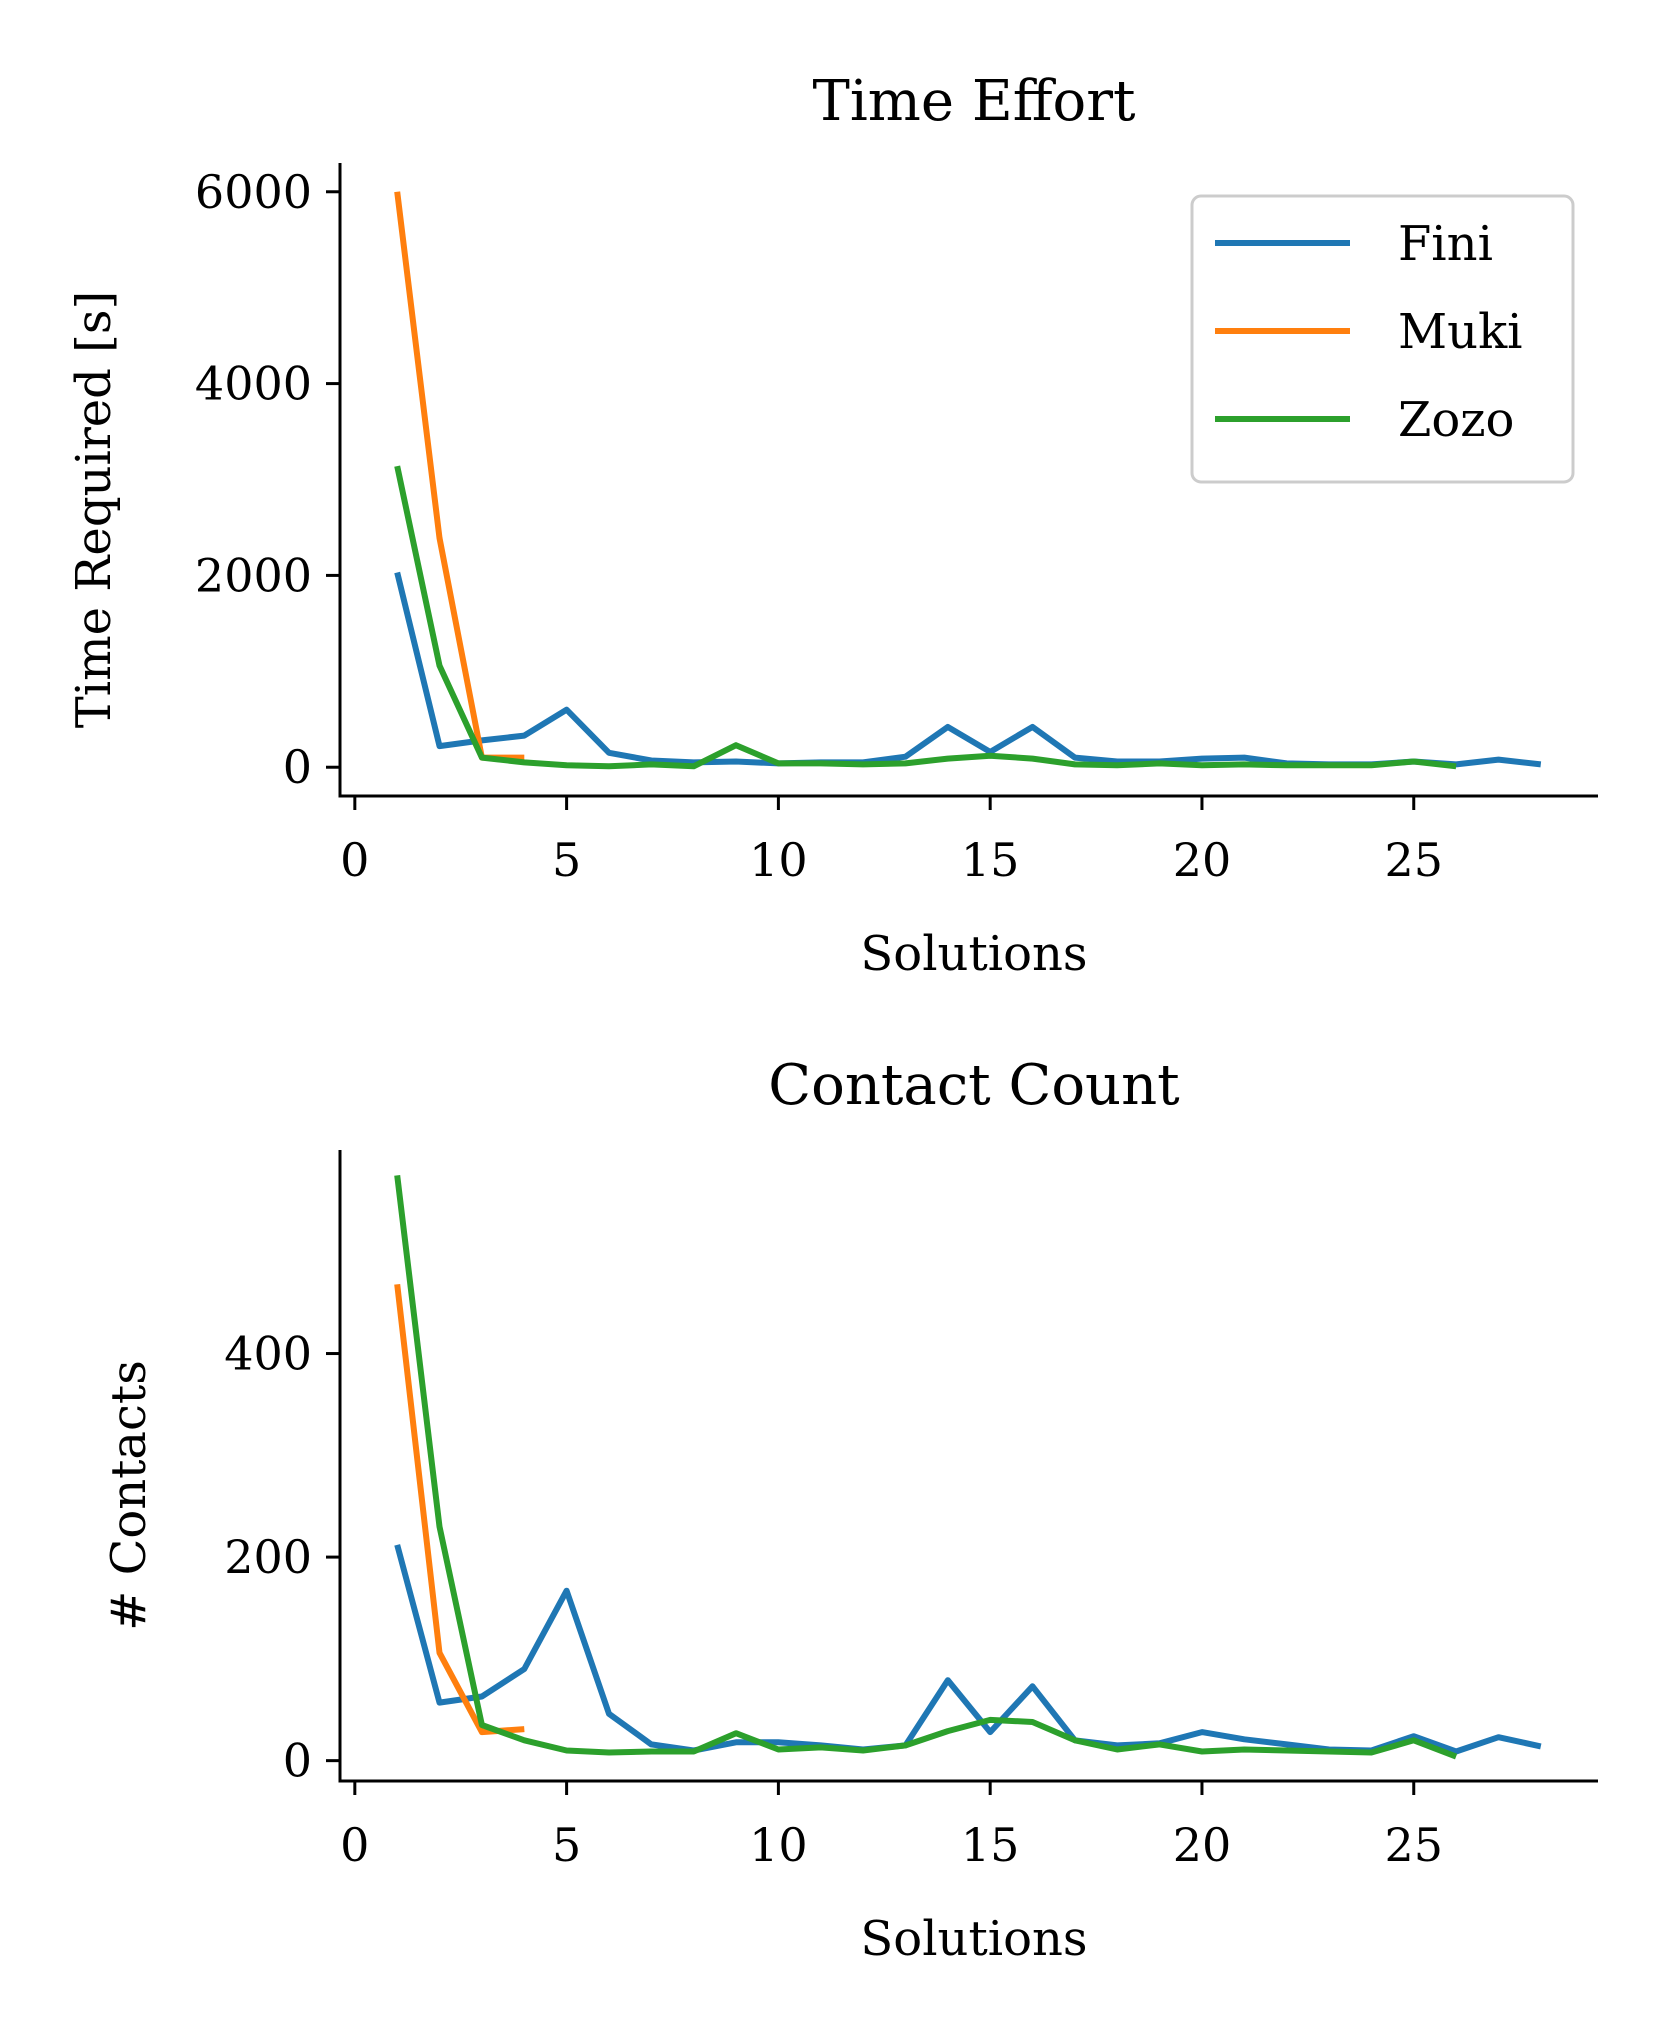  I want to click on contact-count-line-fini, so click(968, 1649).